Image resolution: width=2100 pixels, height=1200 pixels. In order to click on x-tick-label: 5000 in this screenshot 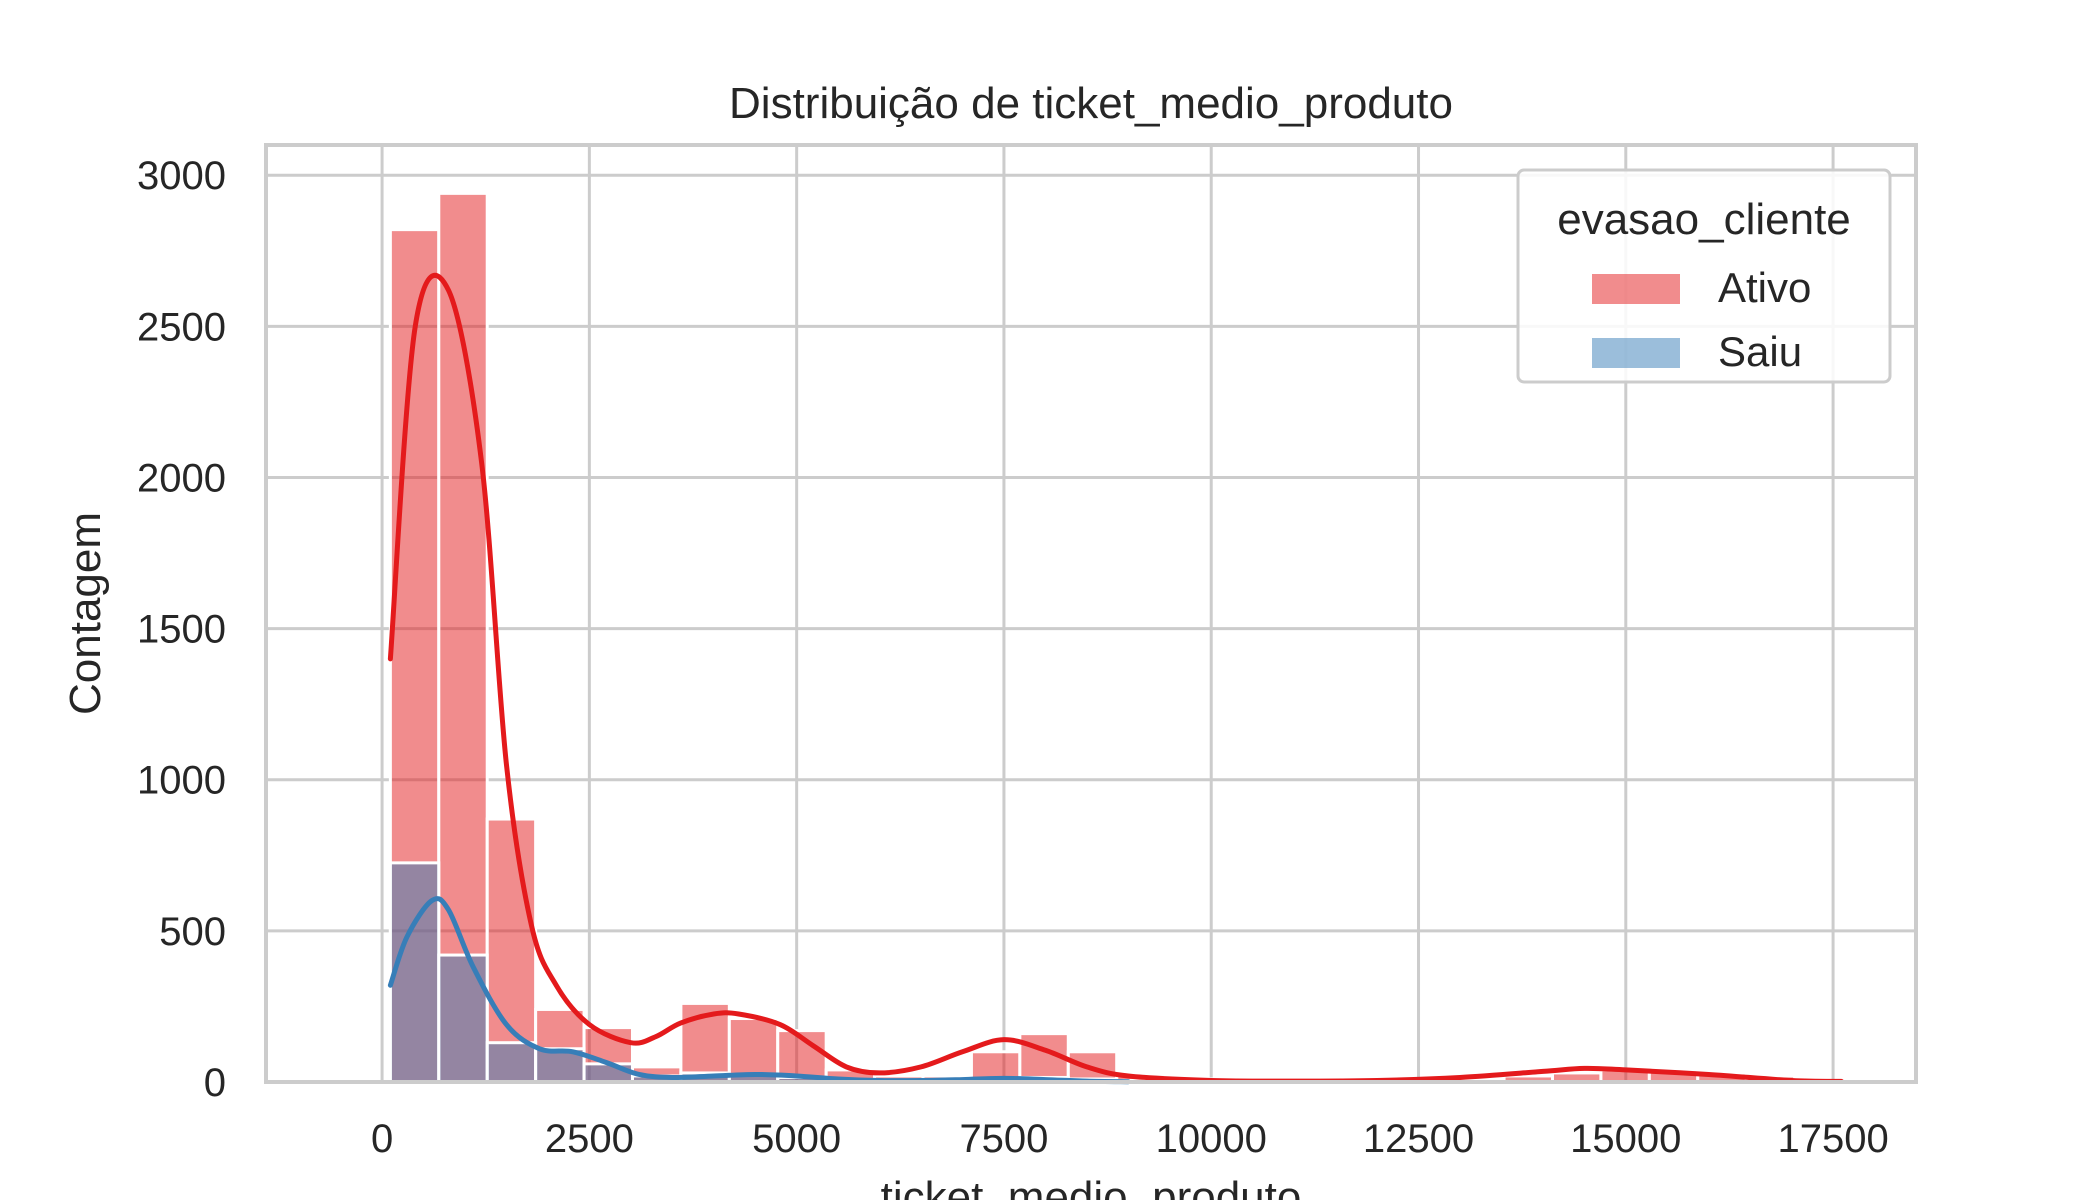, I will do `click(796, 1139)`.